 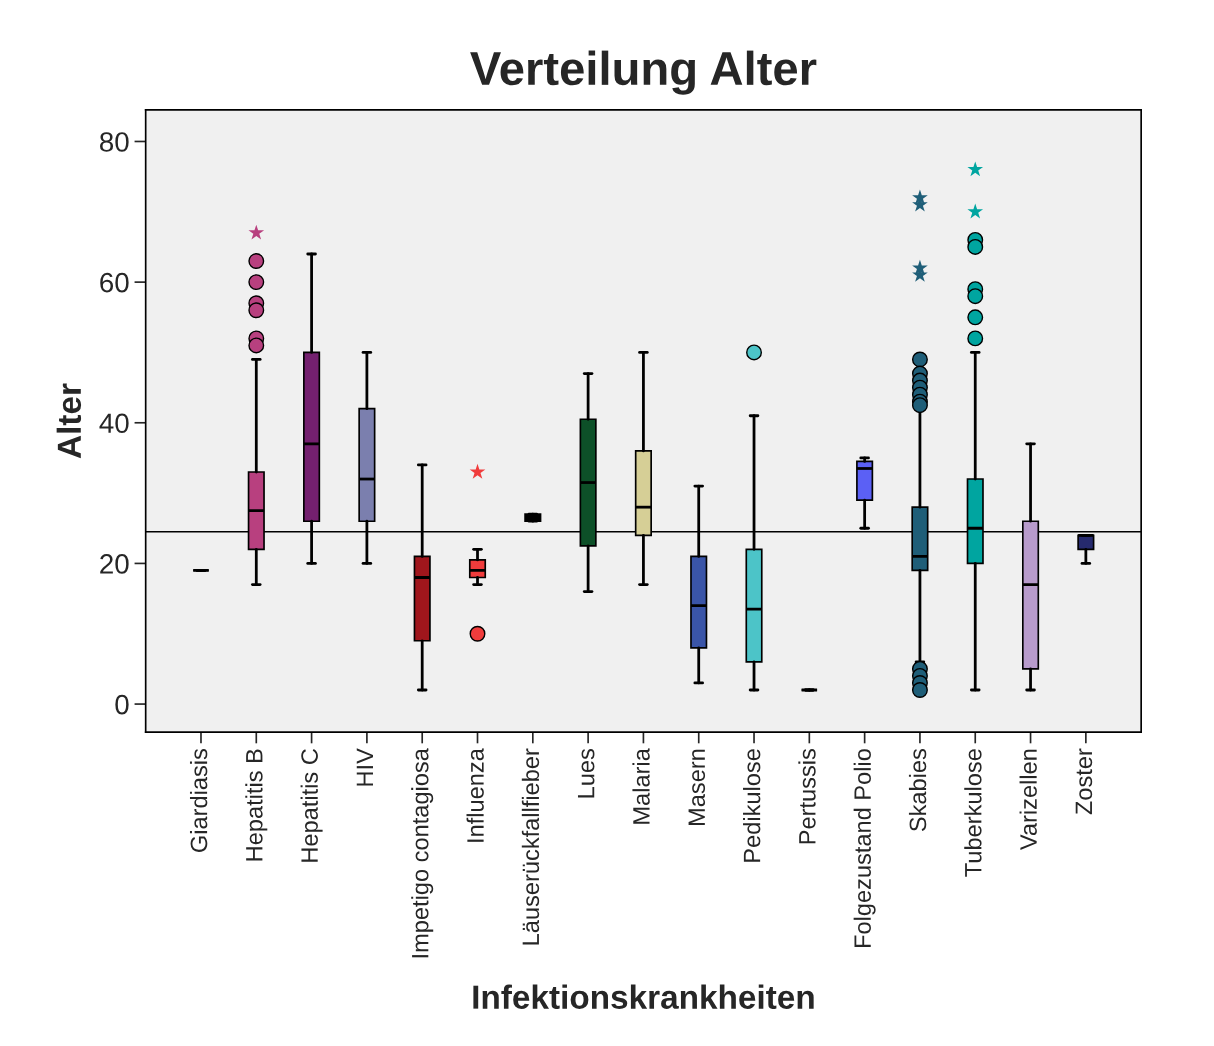 What do you see at coordinates (917, 790) in the screenshot?
I see `x-tick-label: Skabies` at bounding box center [917, 790].